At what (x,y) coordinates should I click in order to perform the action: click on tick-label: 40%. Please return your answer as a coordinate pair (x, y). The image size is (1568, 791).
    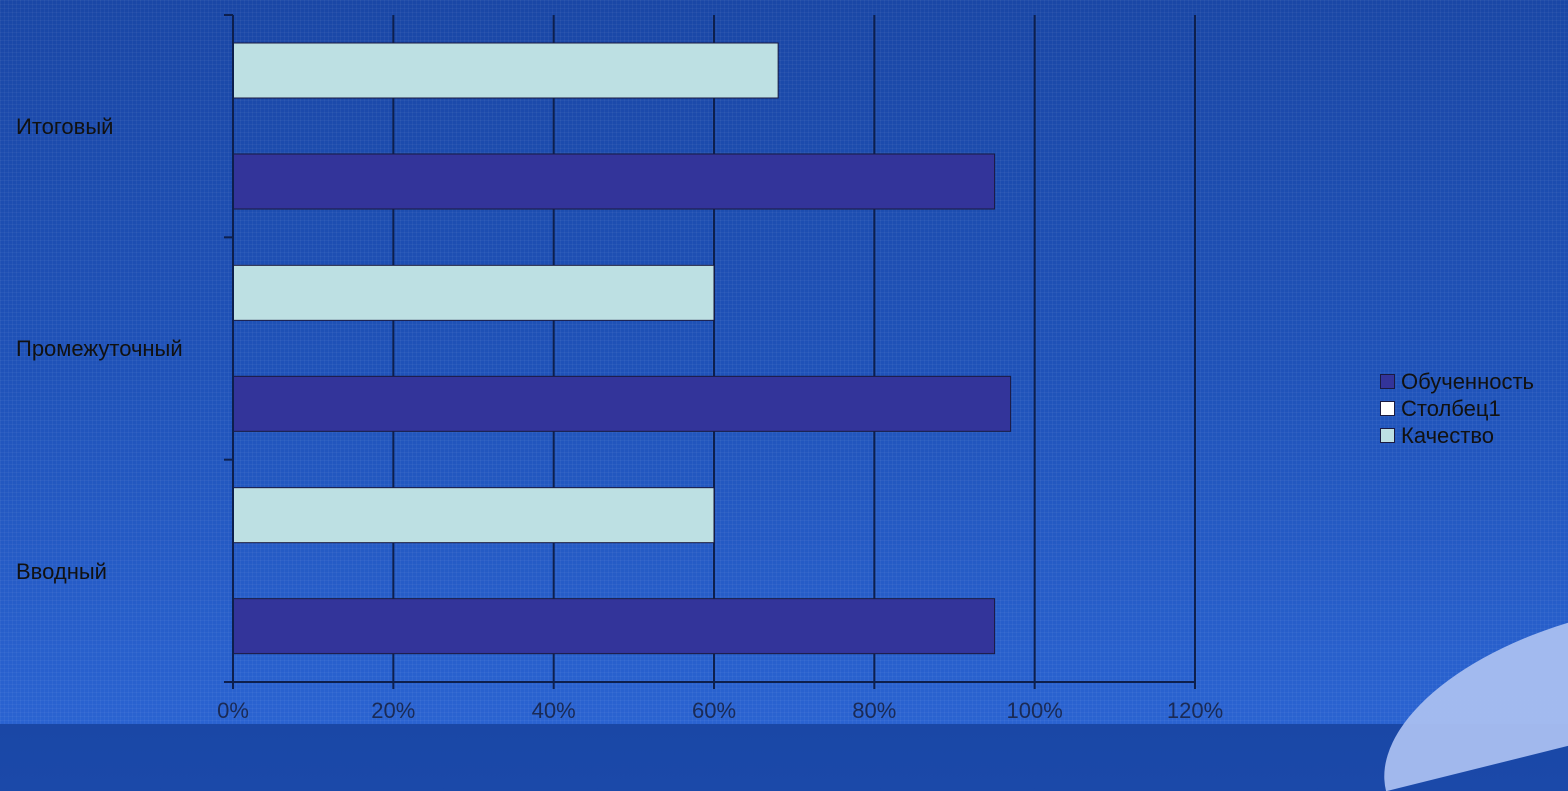
    Looking at the image, I should click on (554, 711).